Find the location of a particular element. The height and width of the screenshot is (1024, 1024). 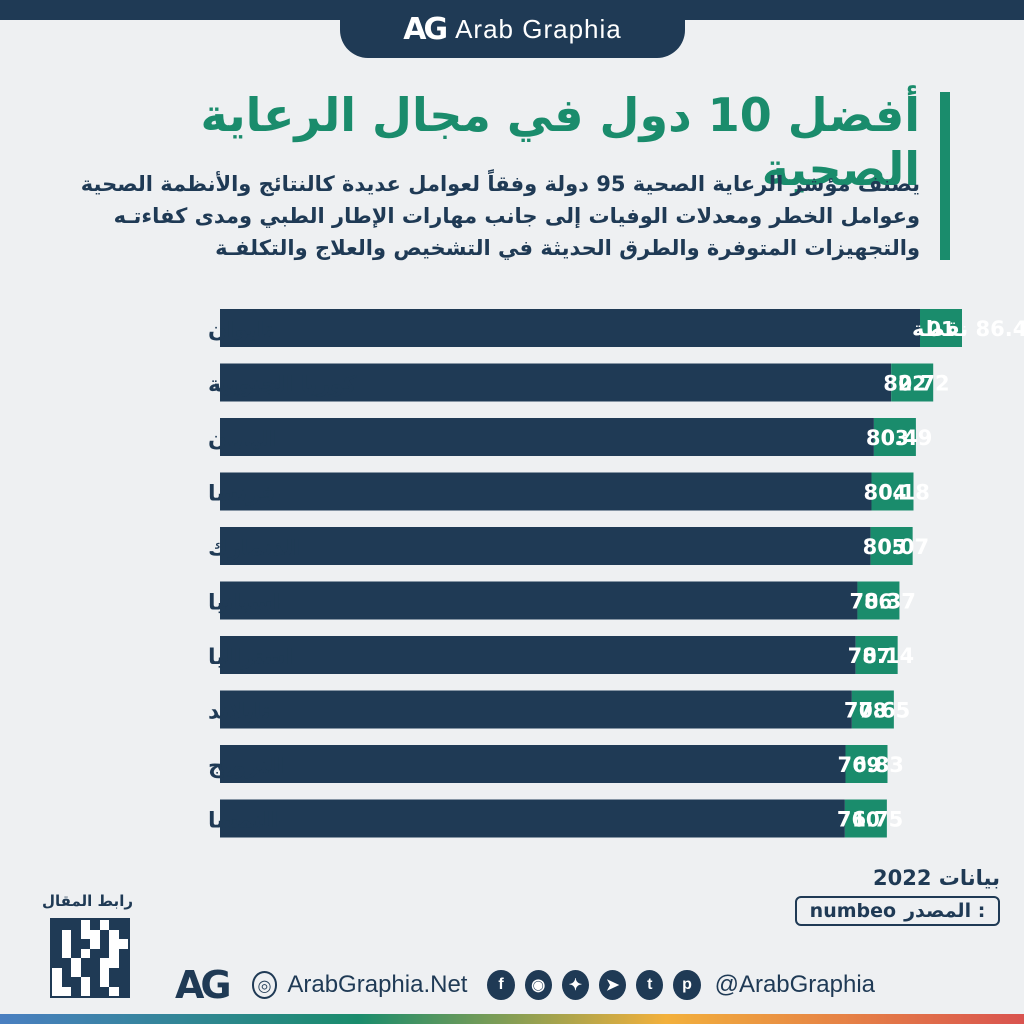

category-label: النمسا is located at coordinates (243, 821).